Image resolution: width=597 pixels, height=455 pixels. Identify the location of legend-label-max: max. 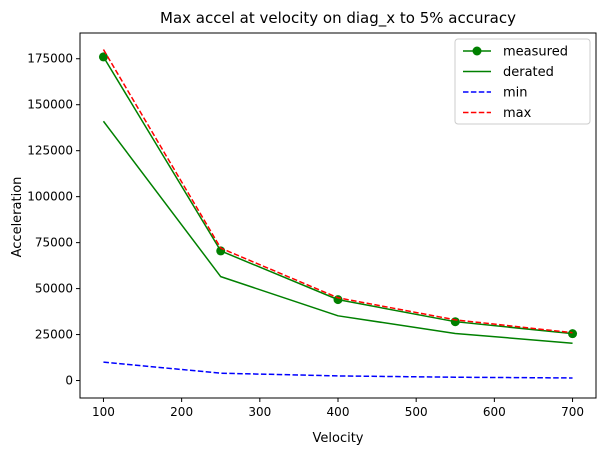
(517, 113).